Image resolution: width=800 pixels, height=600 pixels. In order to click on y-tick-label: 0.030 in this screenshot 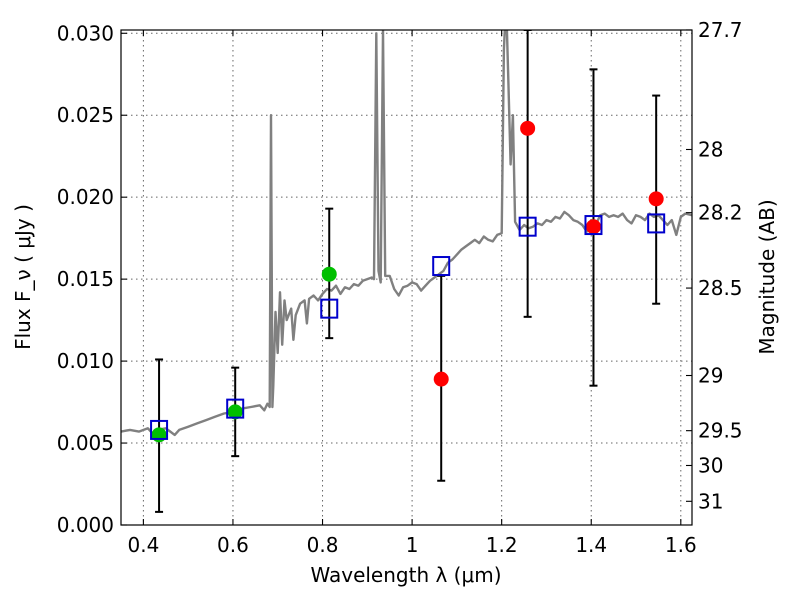, I will do `click(85, 33)`.